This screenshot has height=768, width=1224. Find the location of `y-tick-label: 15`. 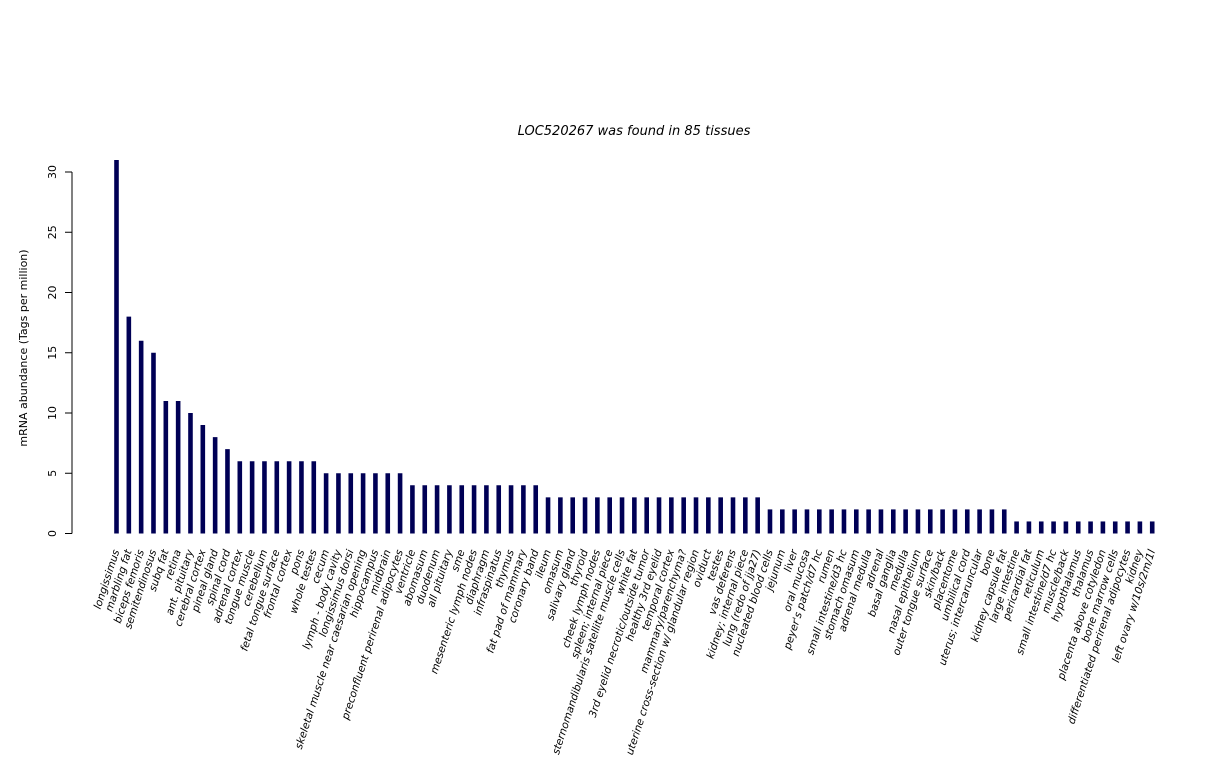

y-tick-label: 15 is located at coordinates (52, 353).